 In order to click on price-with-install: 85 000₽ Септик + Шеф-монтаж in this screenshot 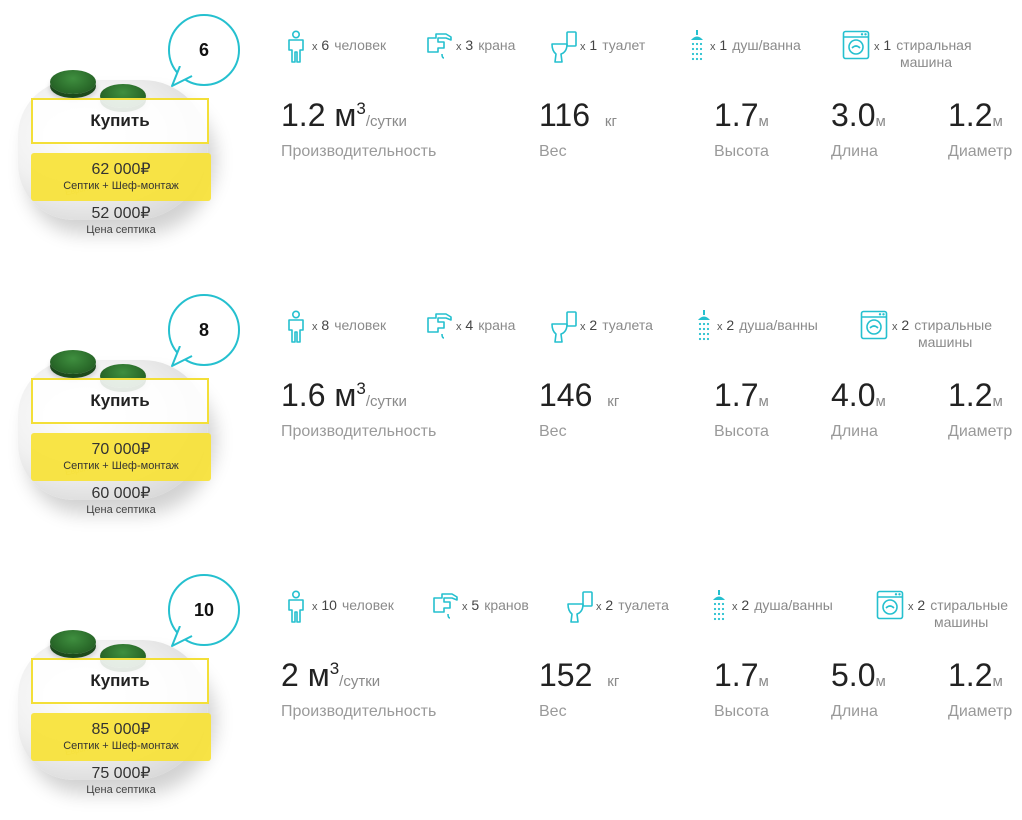, I will do `click(121, 737)`.